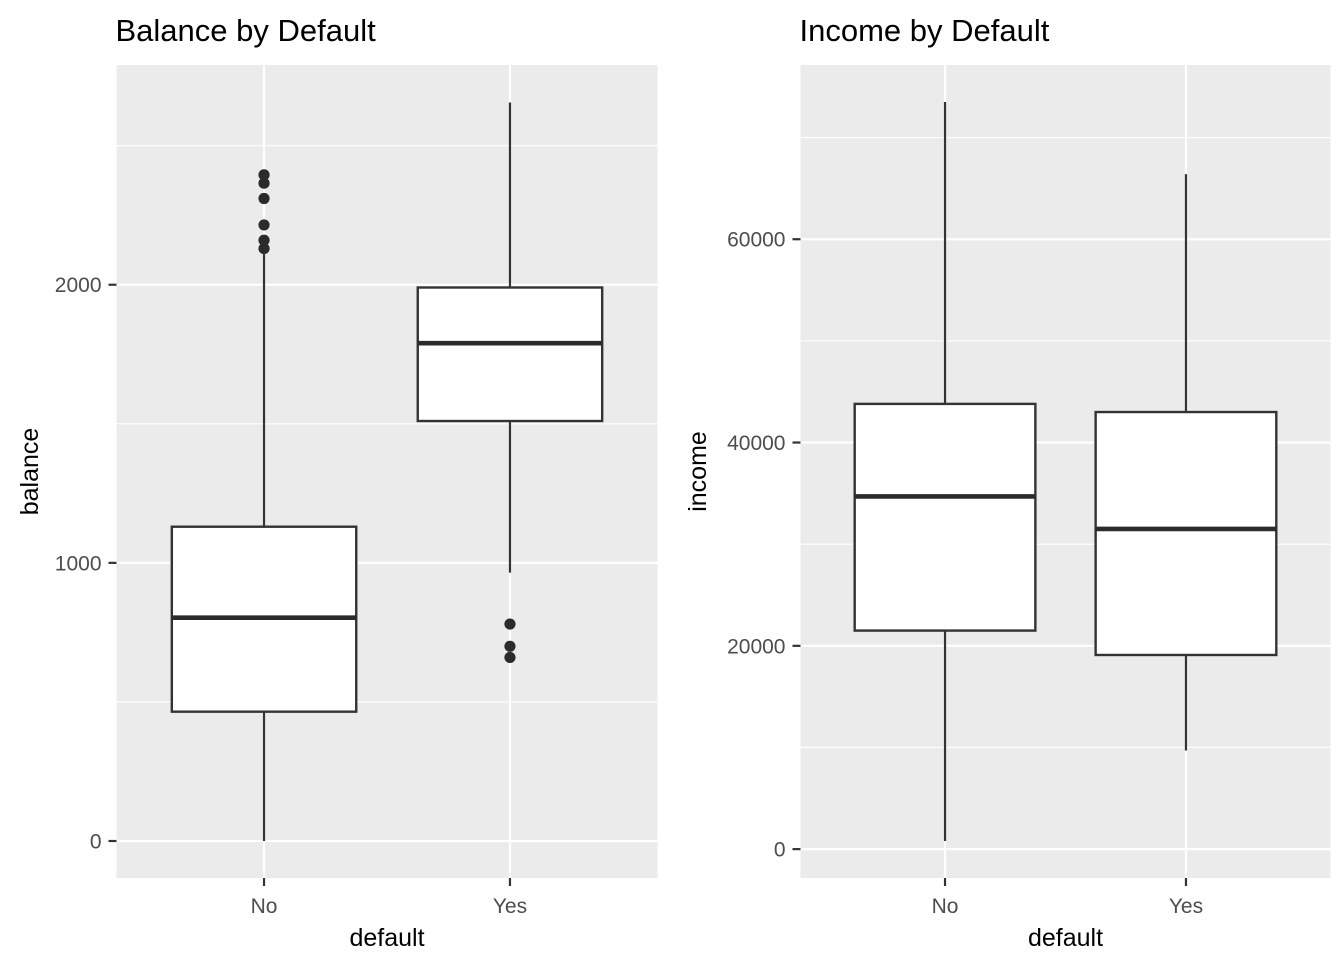 This screenshot has height=960, width=1344. I want to click on y-axis-title: income, so click(698, 471).